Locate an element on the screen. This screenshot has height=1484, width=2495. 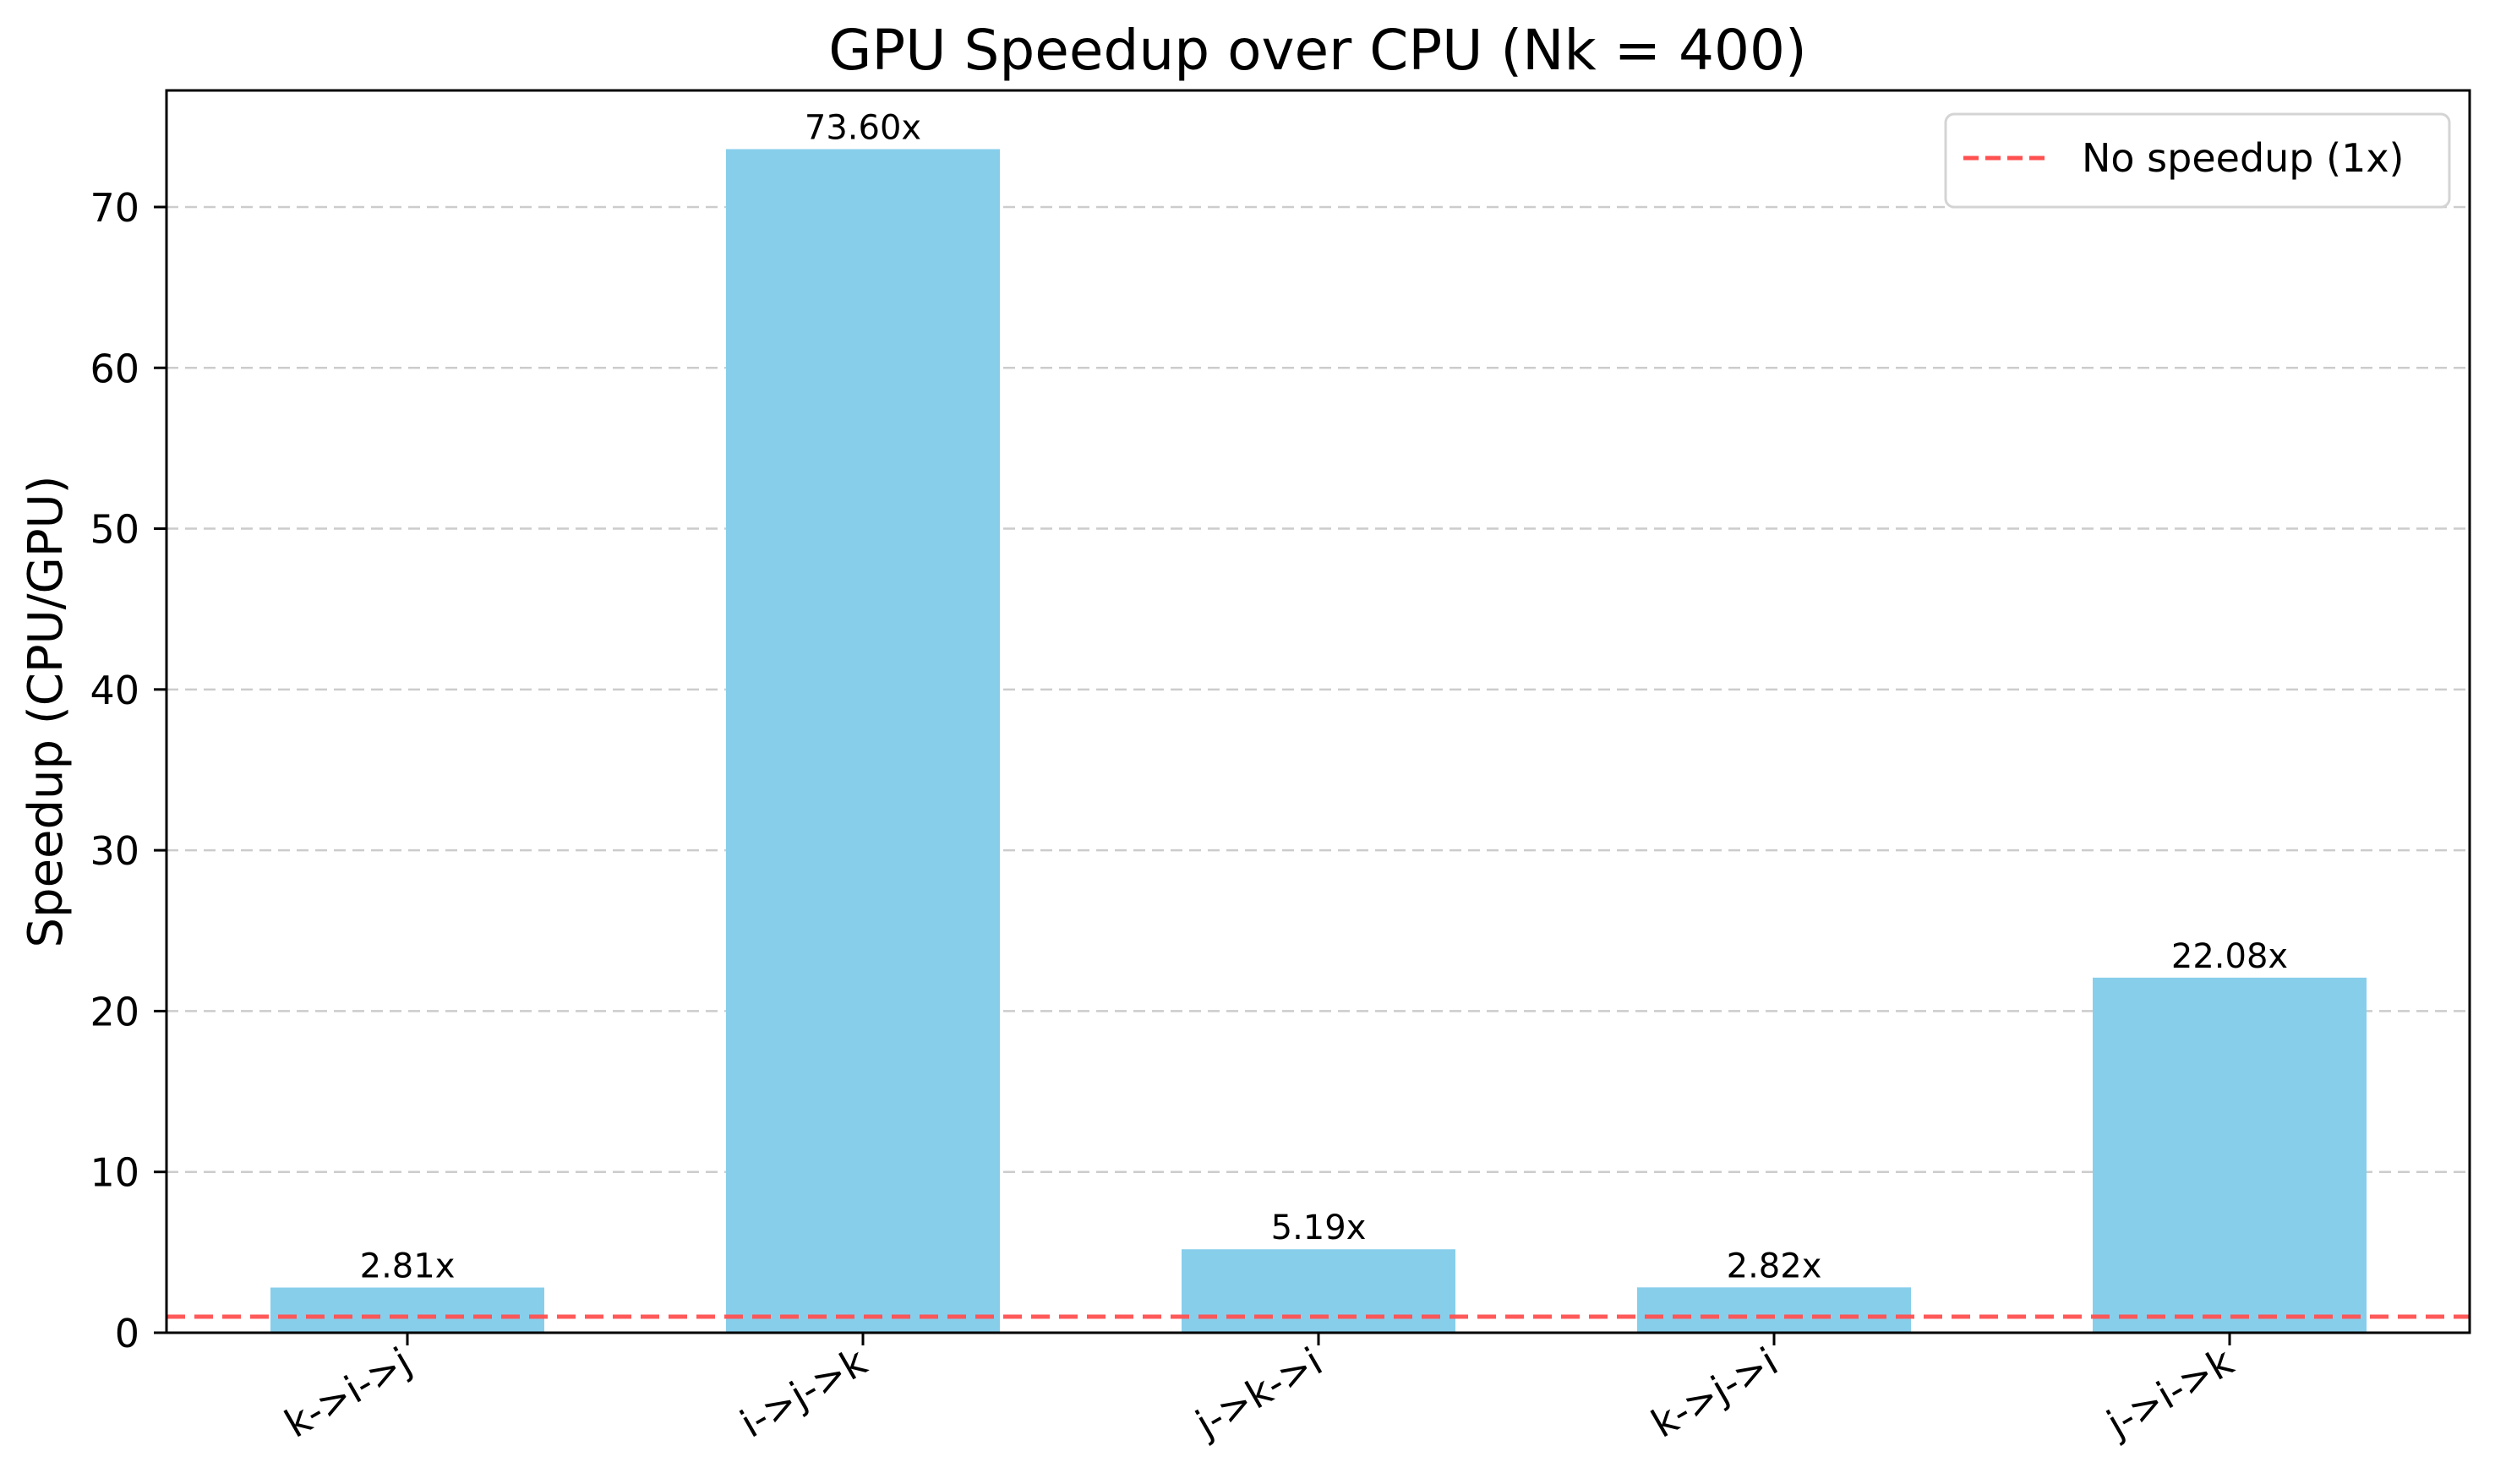
bar-value-label: 2.82x is located at coordinates (1774, 1266).